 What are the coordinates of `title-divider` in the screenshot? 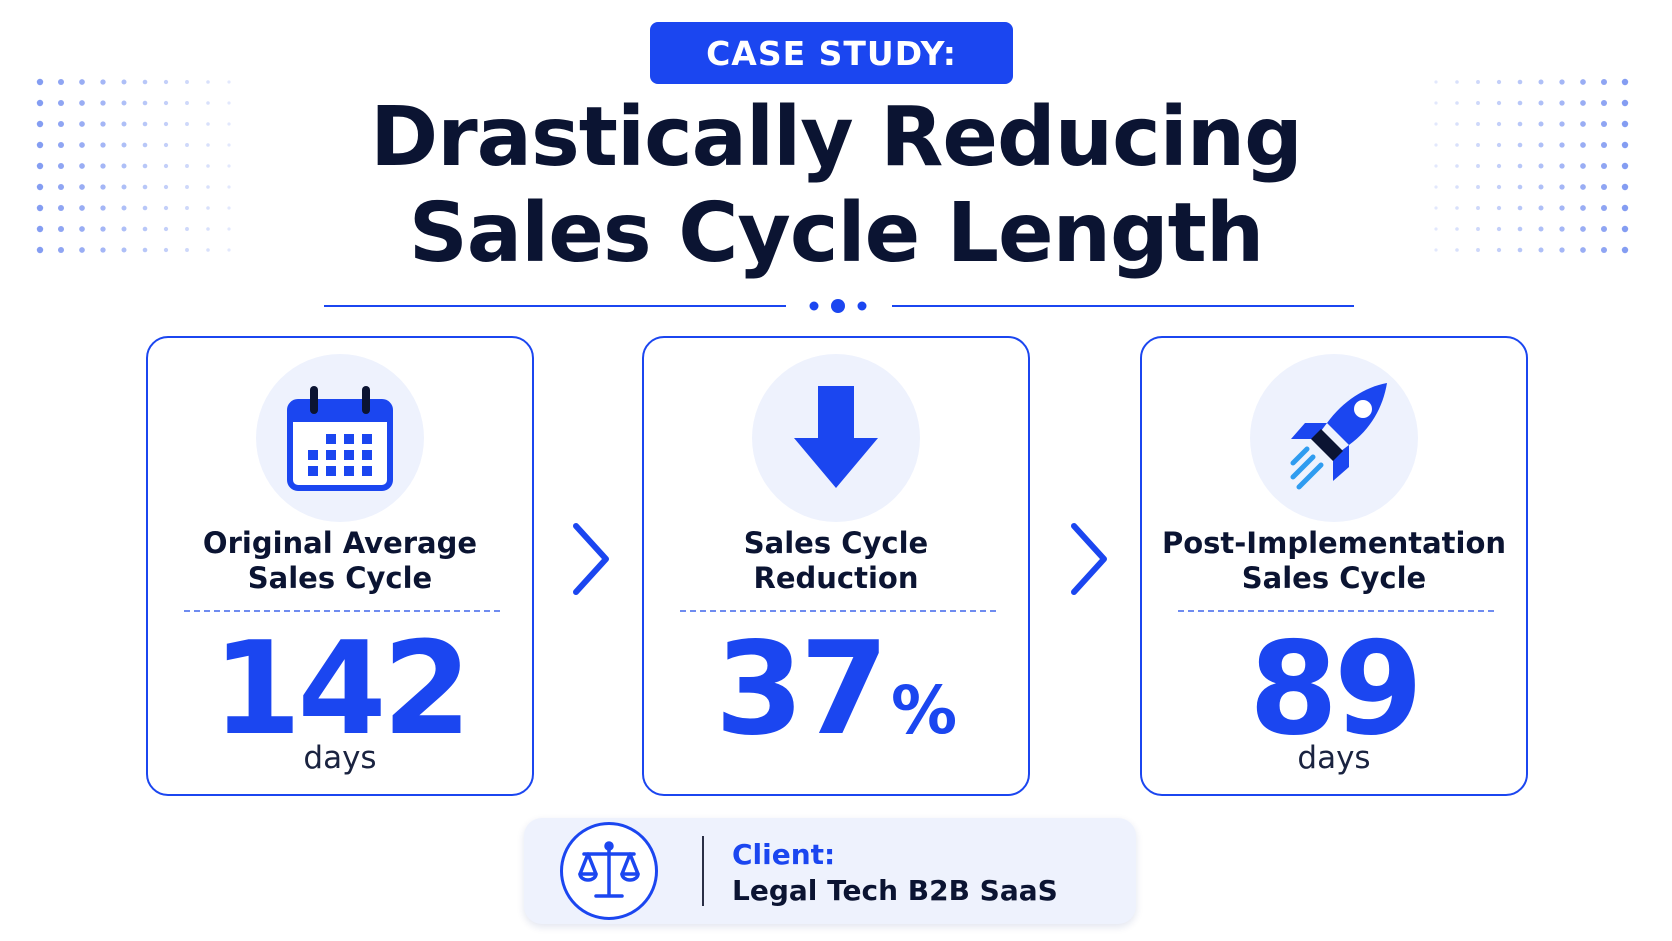 It's located at (839, 306).